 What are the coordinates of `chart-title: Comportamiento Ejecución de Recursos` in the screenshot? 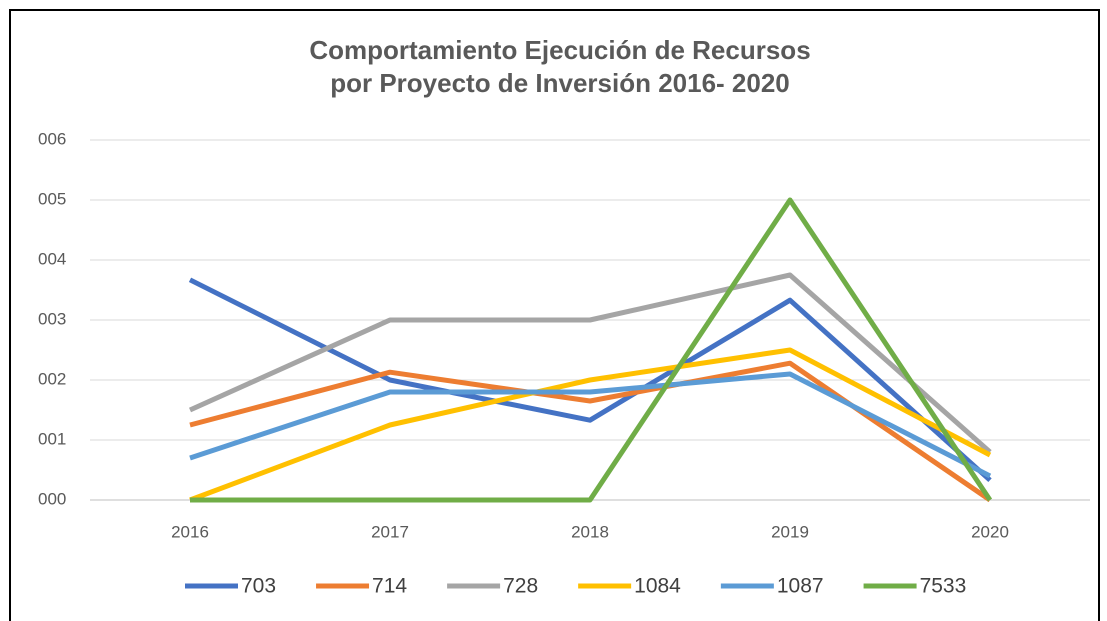 It's located at (559, 50).